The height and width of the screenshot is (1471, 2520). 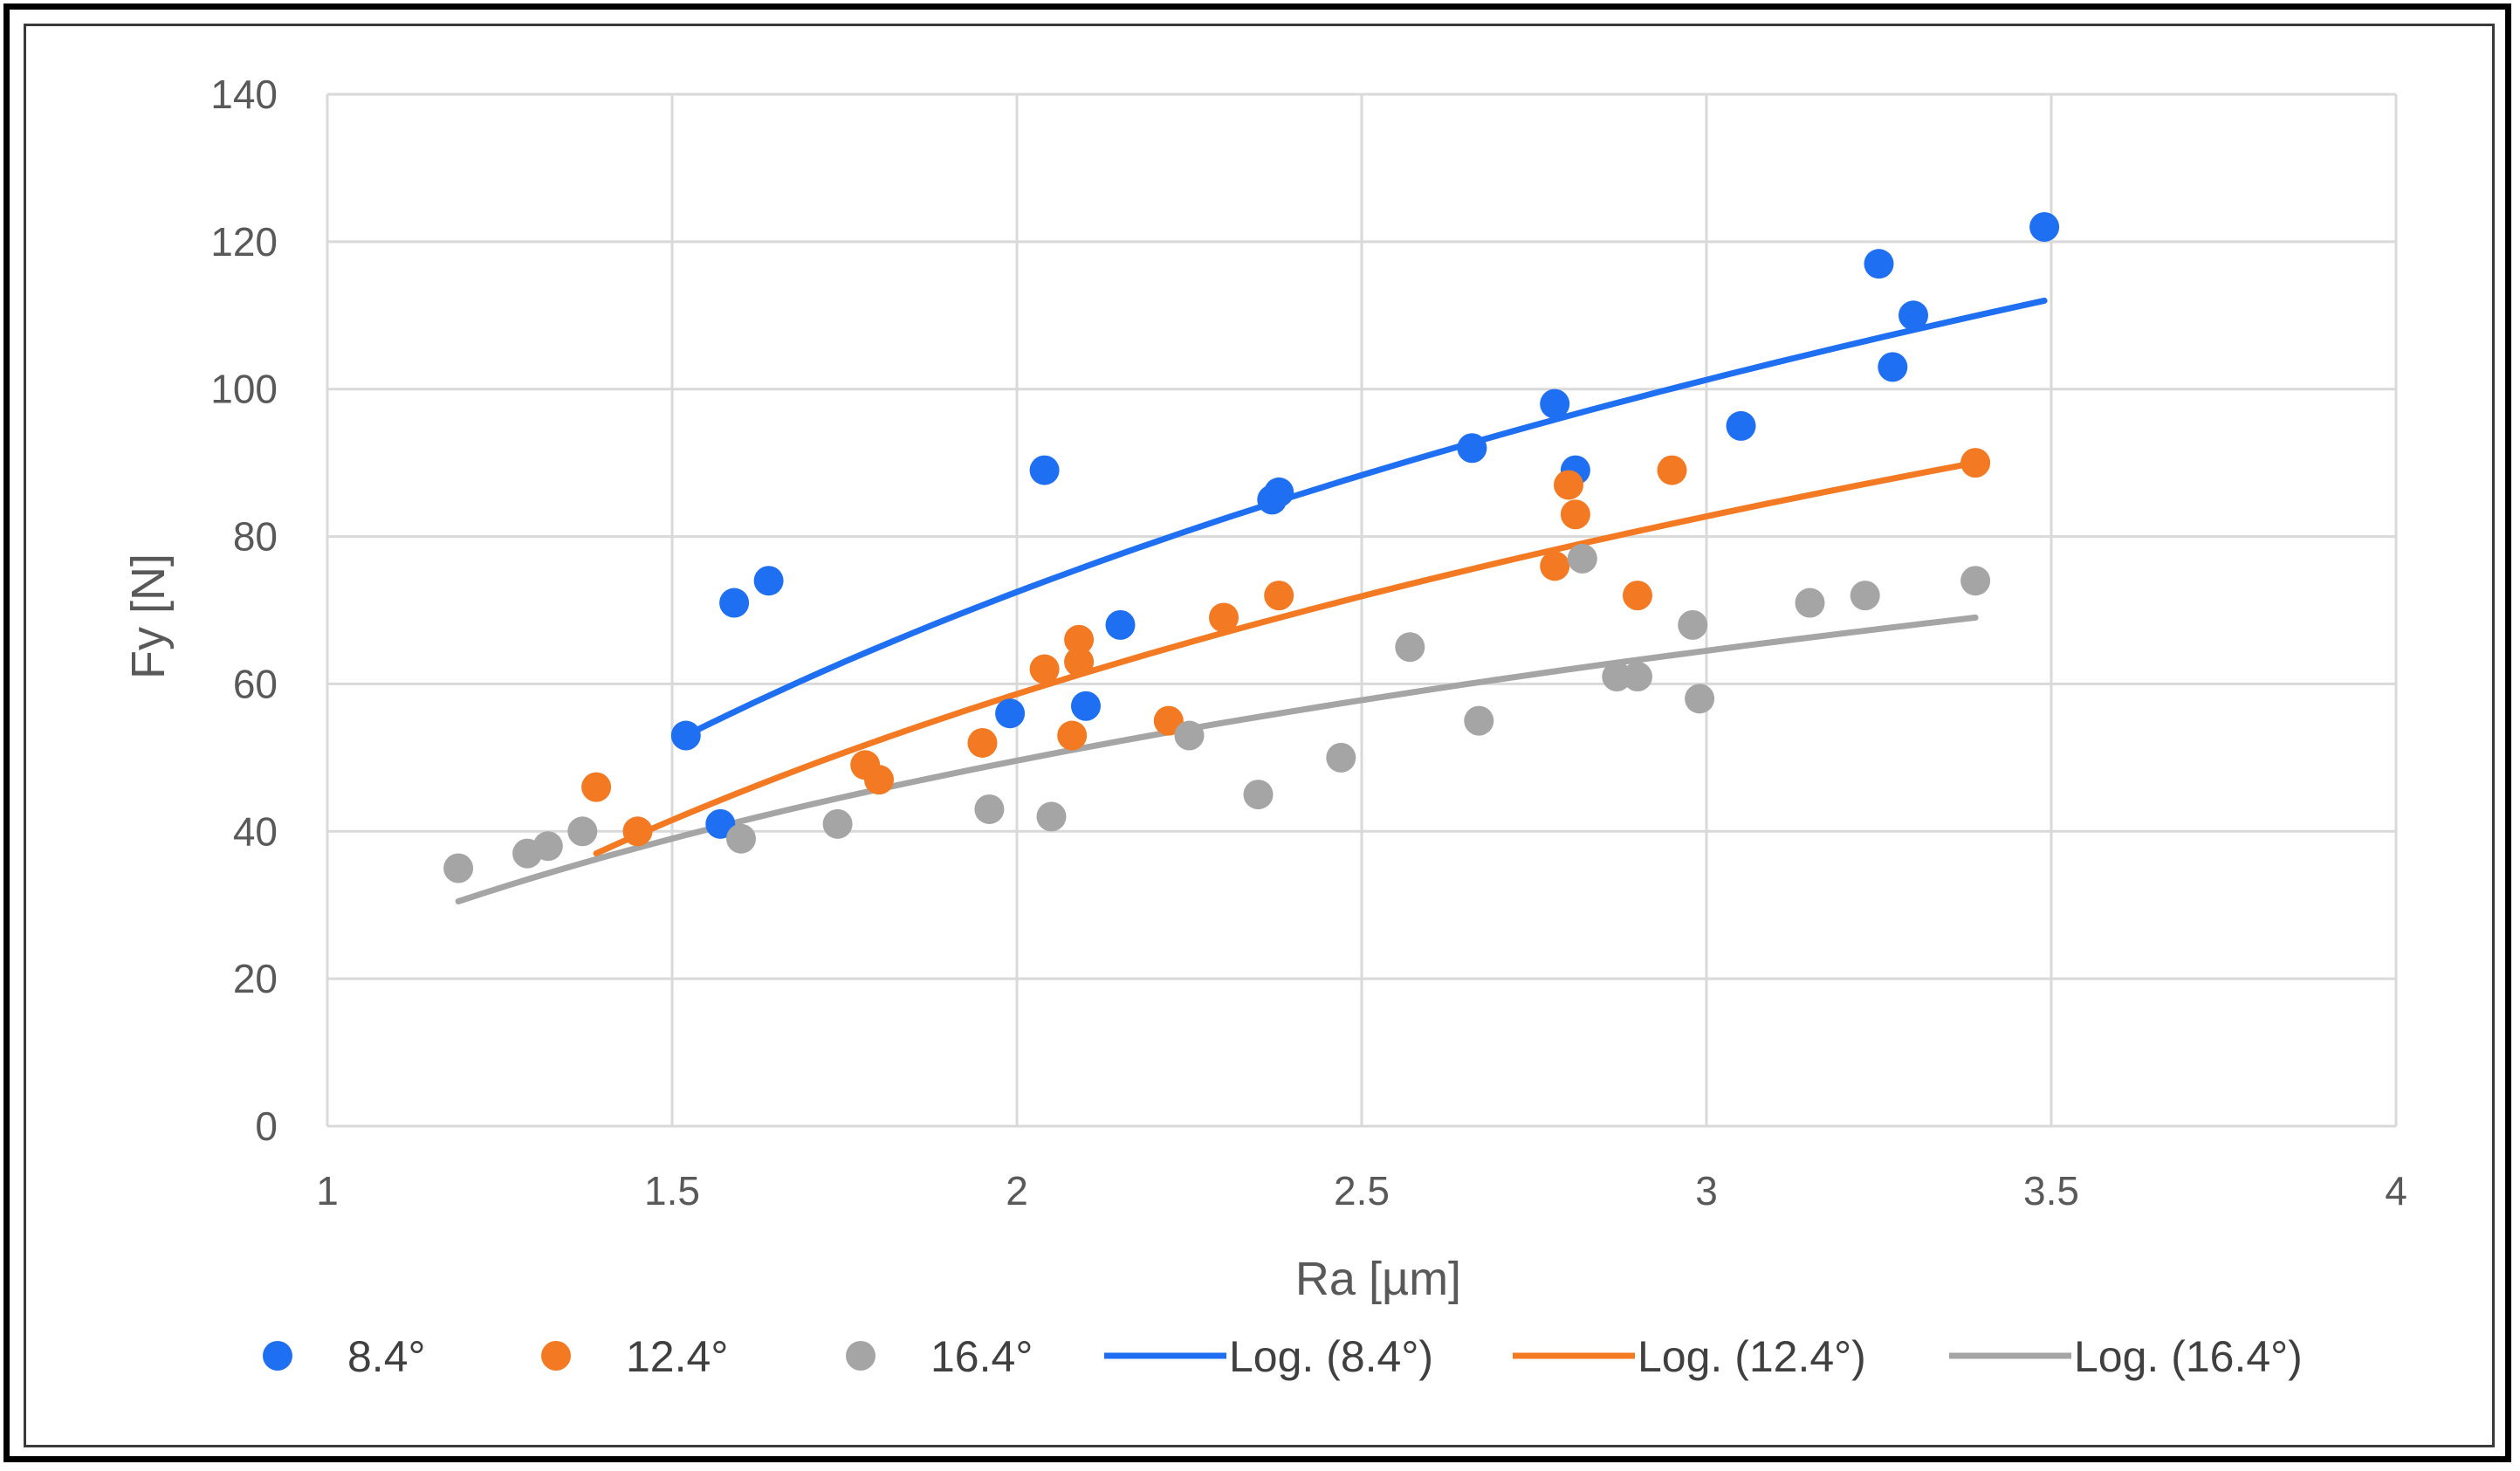 I want to click on y-tick-label: 120, so click(x=244, y=242).